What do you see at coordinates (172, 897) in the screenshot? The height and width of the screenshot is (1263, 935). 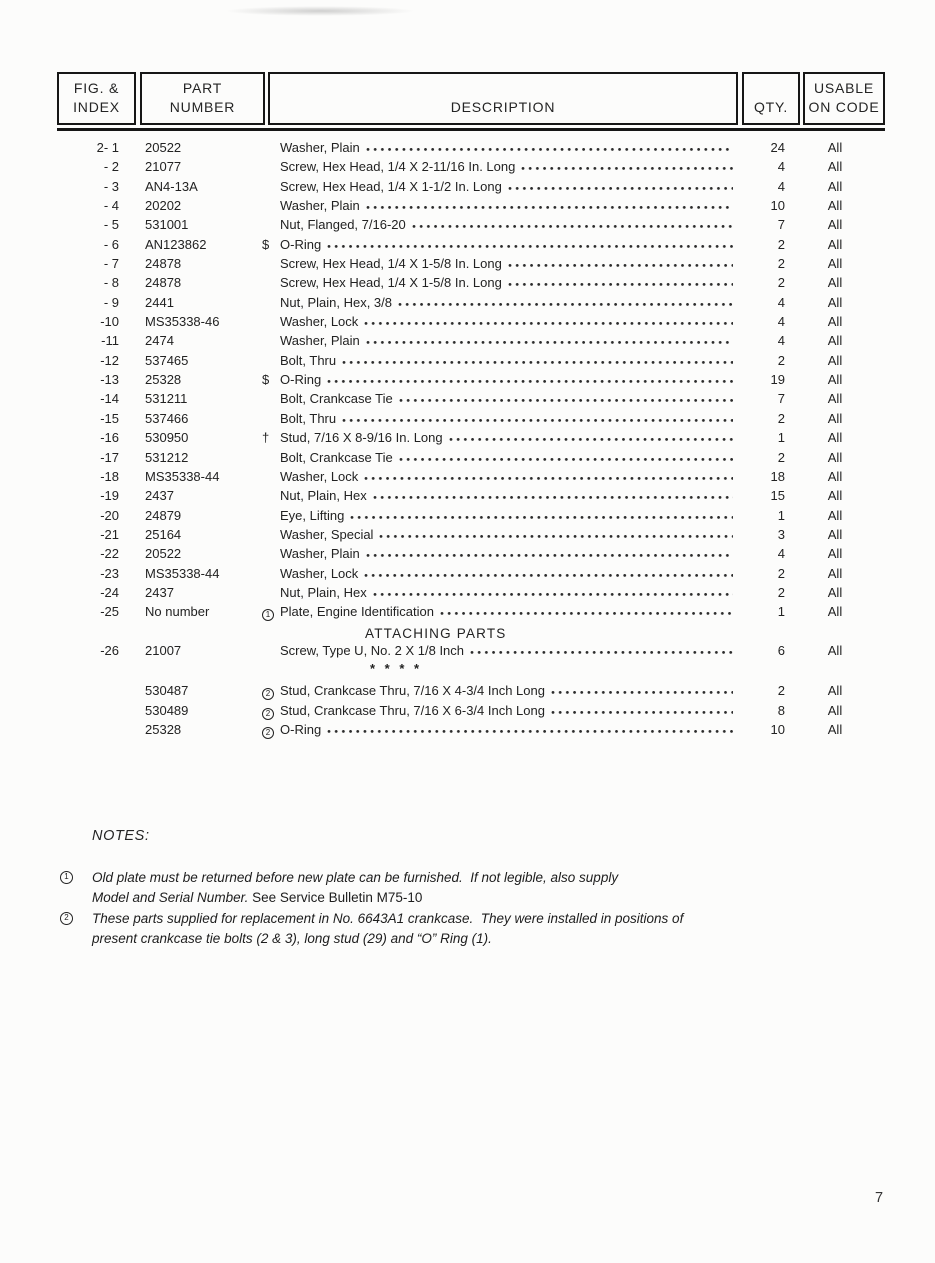 I see `note-1-line-2-italic: Model and Serial Number.` at bounding box center [172, 897].